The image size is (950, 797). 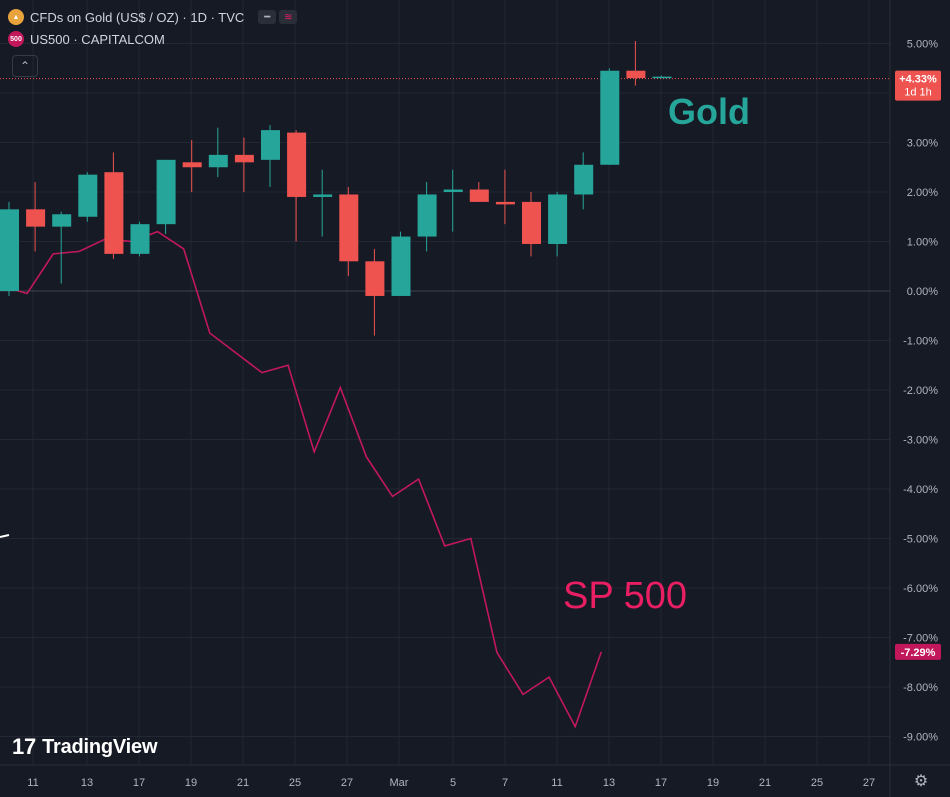 I want to click on tradingview-mark-icon: 17, so click(x=24, y=746).